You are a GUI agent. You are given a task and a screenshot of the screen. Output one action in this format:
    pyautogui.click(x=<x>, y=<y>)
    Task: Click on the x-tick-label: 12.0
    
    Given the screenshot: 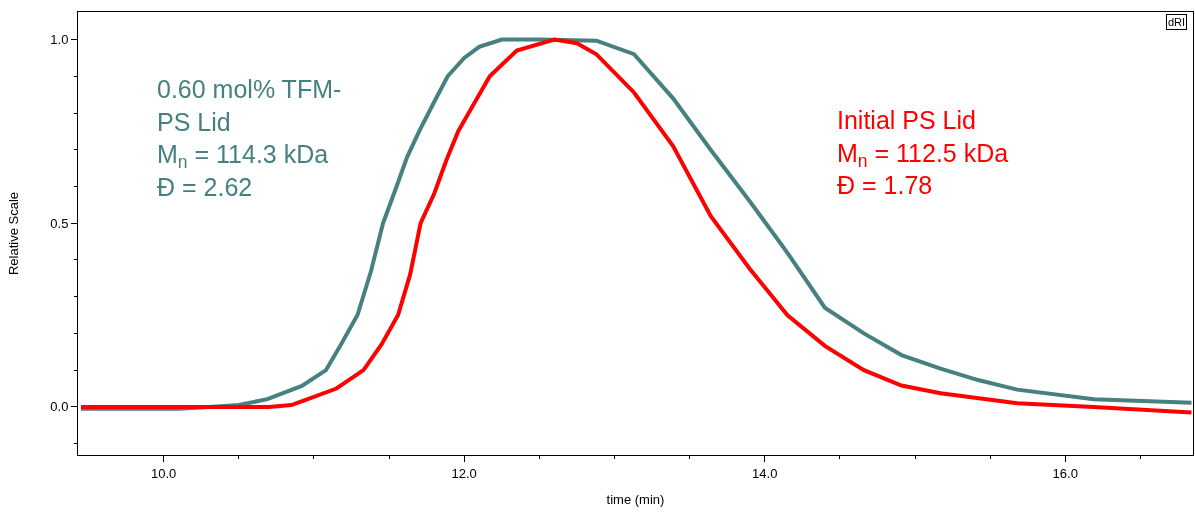 What is the action you would take?
    pyautogui.click(x=464, y=473)
    